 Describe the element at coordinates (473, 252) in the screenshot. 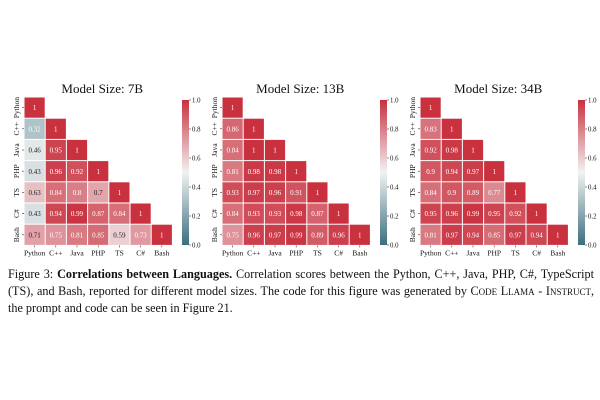

I see `x-tick-label: Java` at that location.